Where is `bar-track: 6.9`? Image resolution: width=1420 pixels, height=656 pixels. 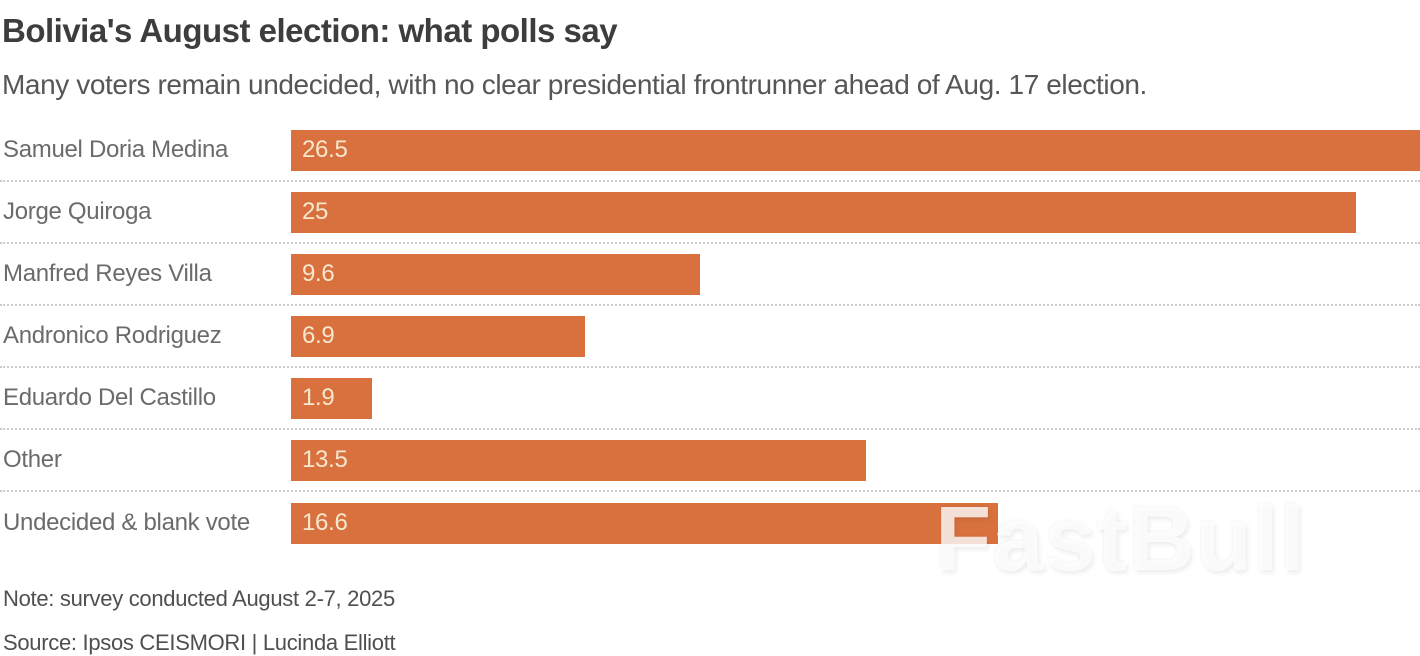 bar-track: 6.9 is located at coordinates (855, 336).